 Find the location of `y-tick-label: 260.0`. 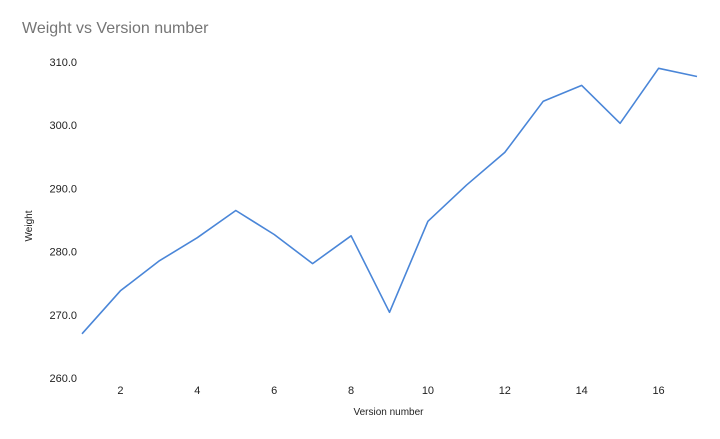

y-tick-label: 260.0 is located at coordinates (63, 379).